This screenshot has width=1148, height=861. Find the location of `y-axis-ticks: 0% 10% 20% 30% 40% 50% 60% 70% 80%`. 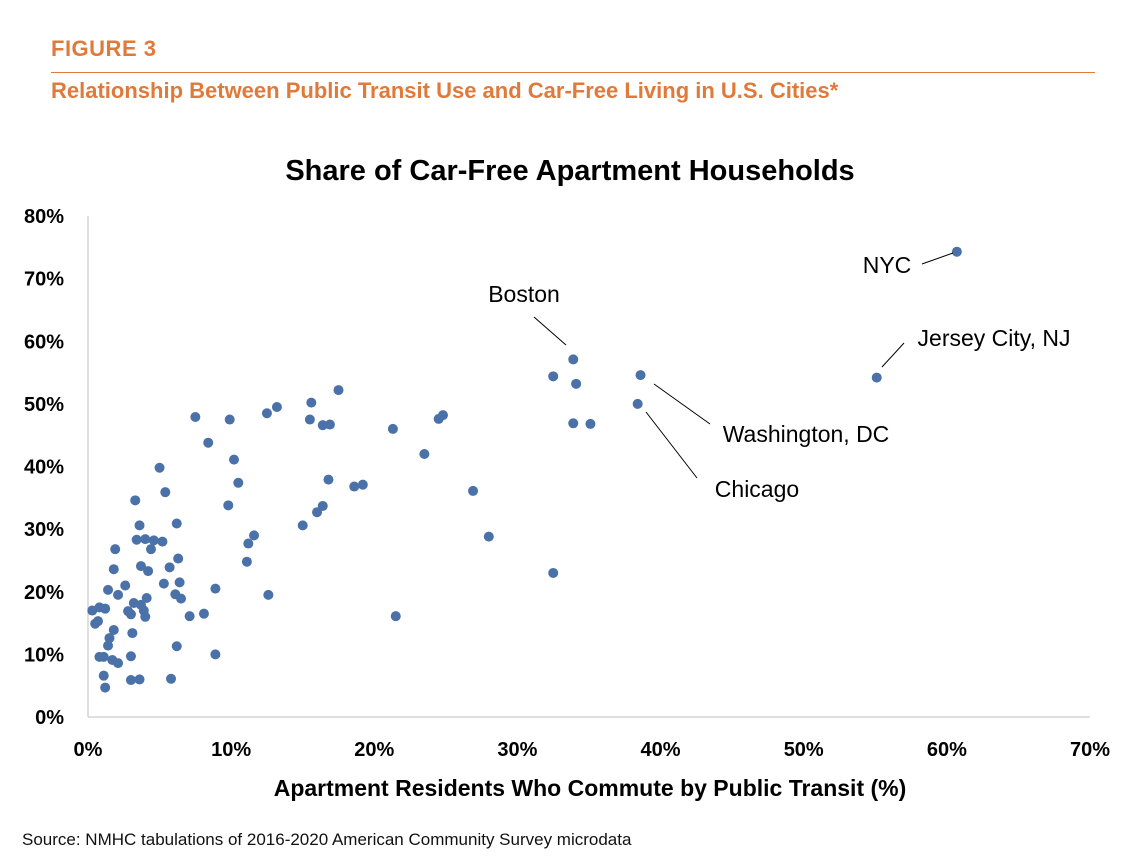

y-axis-ticks: 0% 10% 20% 30% 40% 50% 60% 70% 80% is located at coordinates (44, 467).